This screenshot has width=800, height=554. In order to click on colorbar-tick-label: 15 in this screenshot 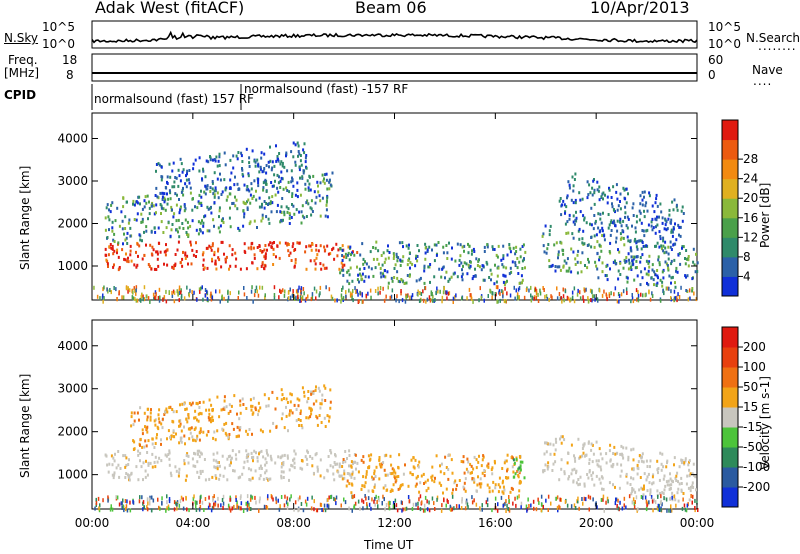, I will do `click(750, 407)`.